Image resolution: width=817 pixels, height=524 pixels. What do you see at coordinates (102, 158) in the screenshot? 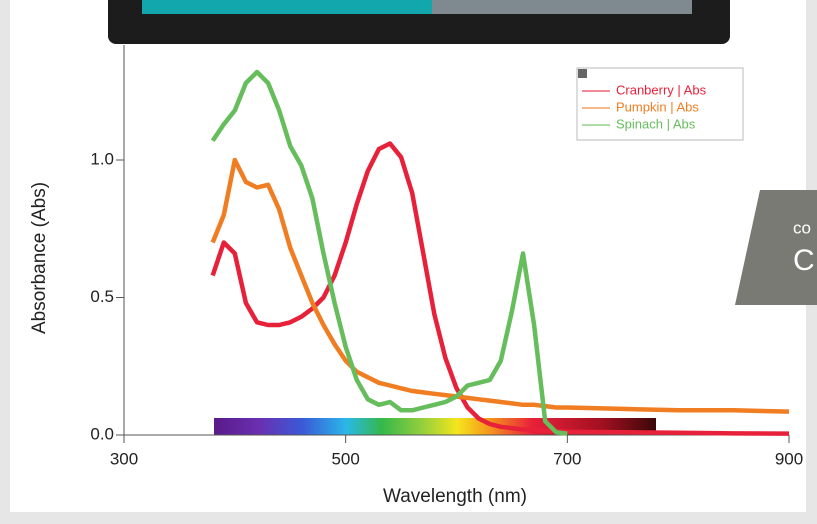
I see `y-tick-label: 1.0` at bounding box center [102, 158].